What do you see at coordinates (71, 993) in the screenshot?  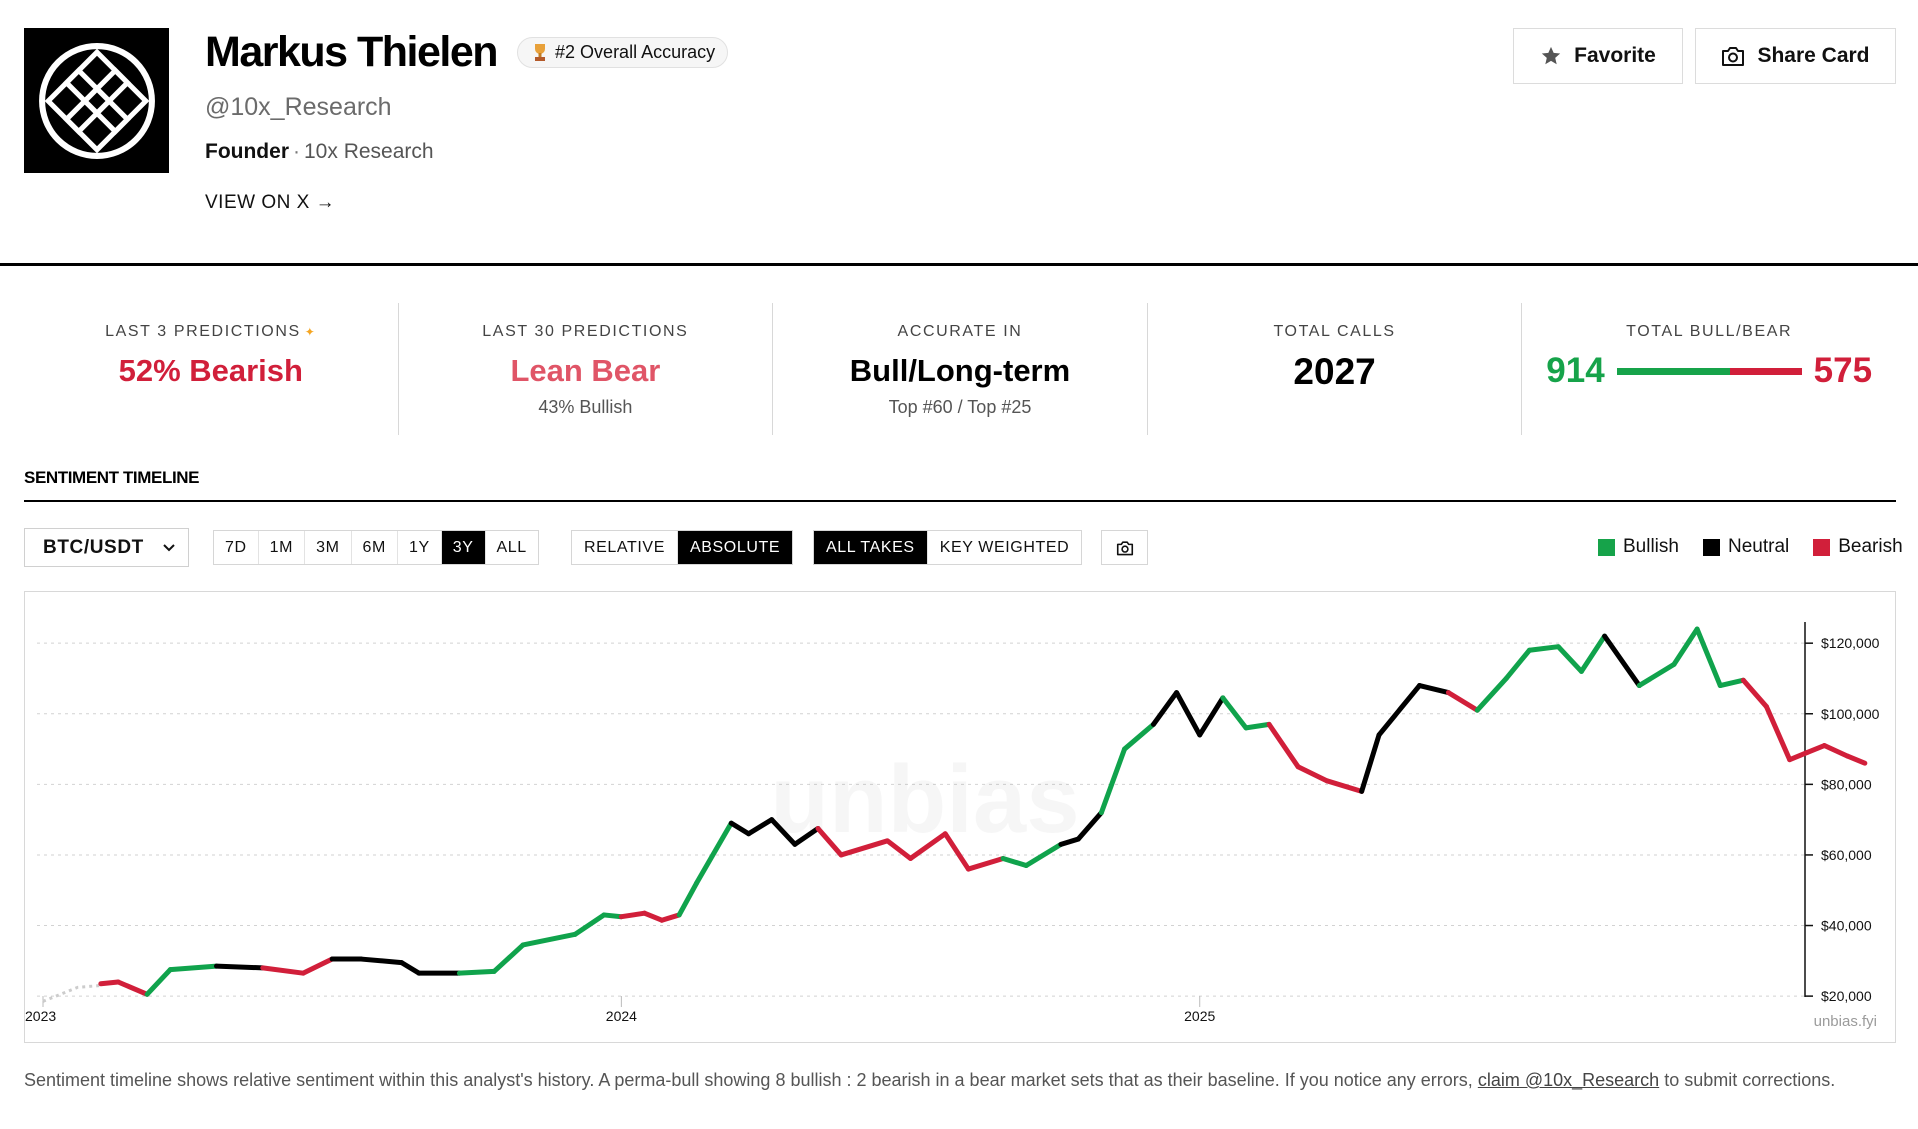 I see `price-projection-line` at bounding box center [71, 993].